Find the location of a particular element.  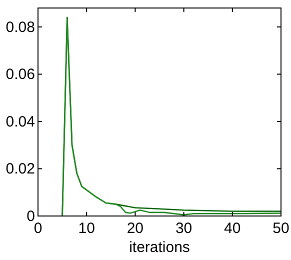

y-tick-label: 0.08 is located at coordinates (20, 27).